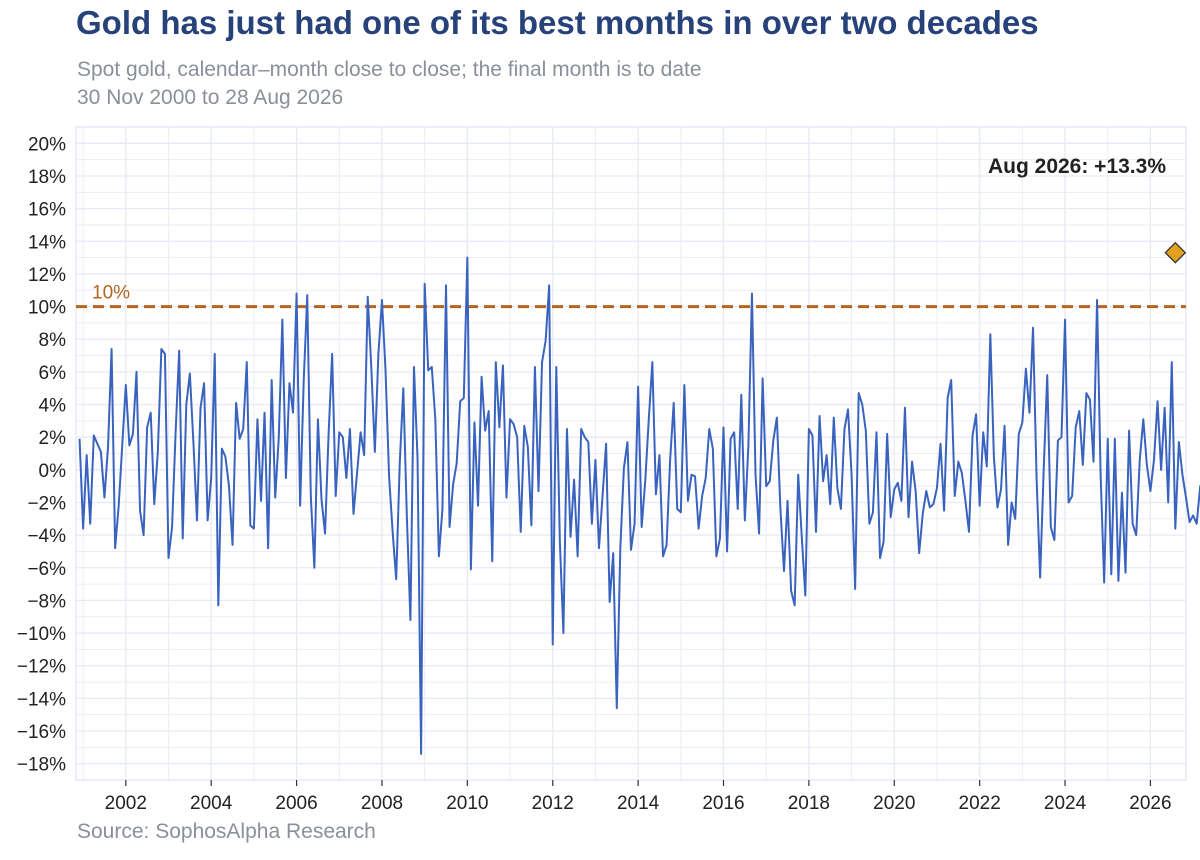 This screenshot has height=860, width=1200. I want to click on x-tick-label: 2006, so click(296, 803).